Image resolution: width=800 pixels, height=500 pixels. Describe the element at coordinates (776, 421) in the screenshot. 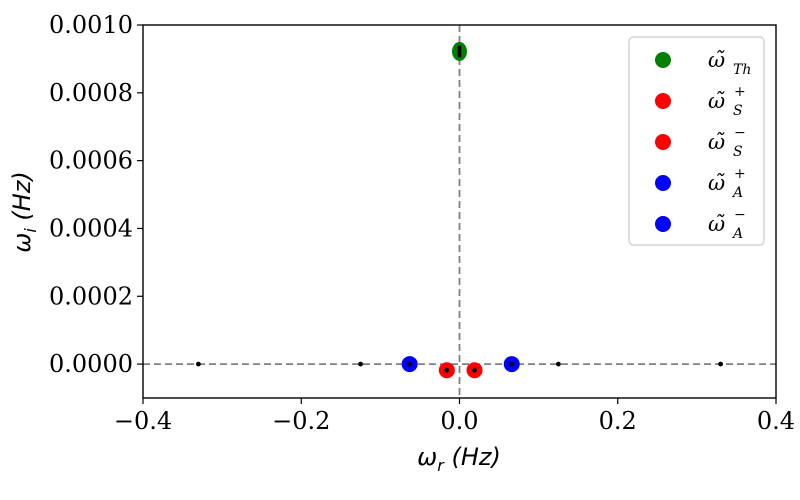

I see `x-tick-label: 0.4` at that location.